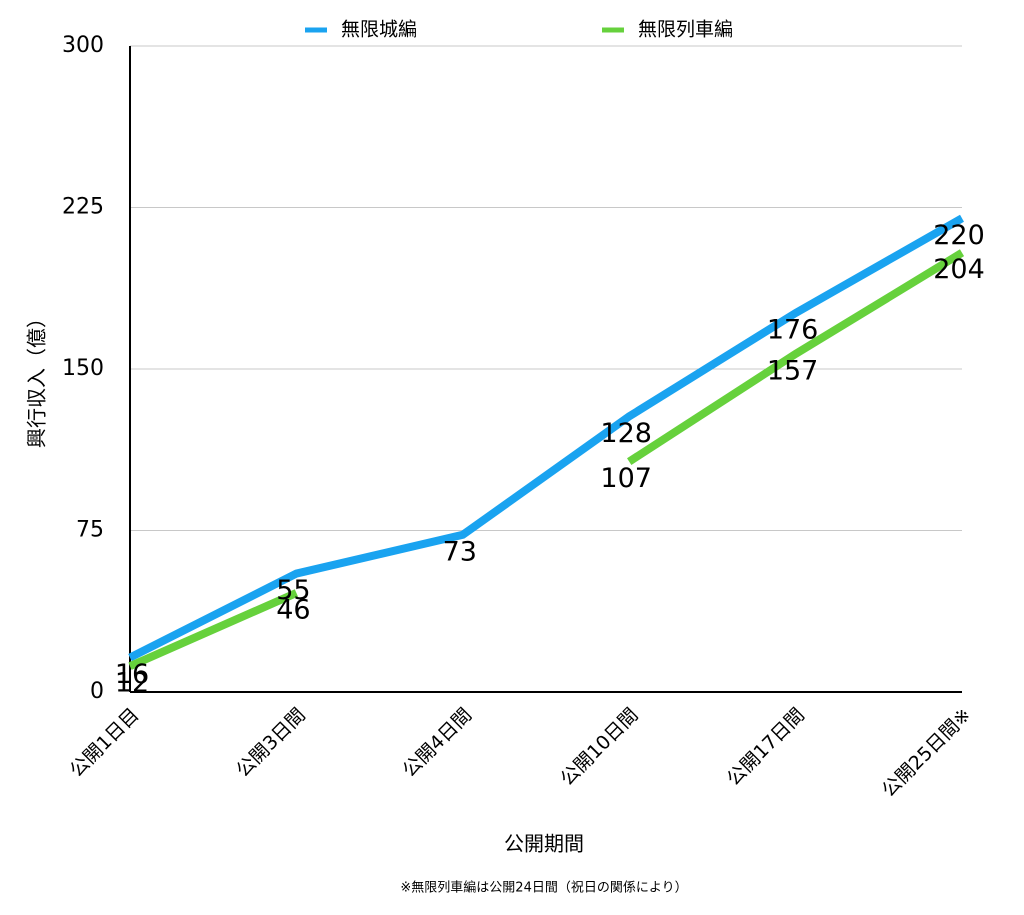  What do you see at coordinates (626, 433) in the screenshot?
I see `data-label: 128` at bounding box center [626, 433].